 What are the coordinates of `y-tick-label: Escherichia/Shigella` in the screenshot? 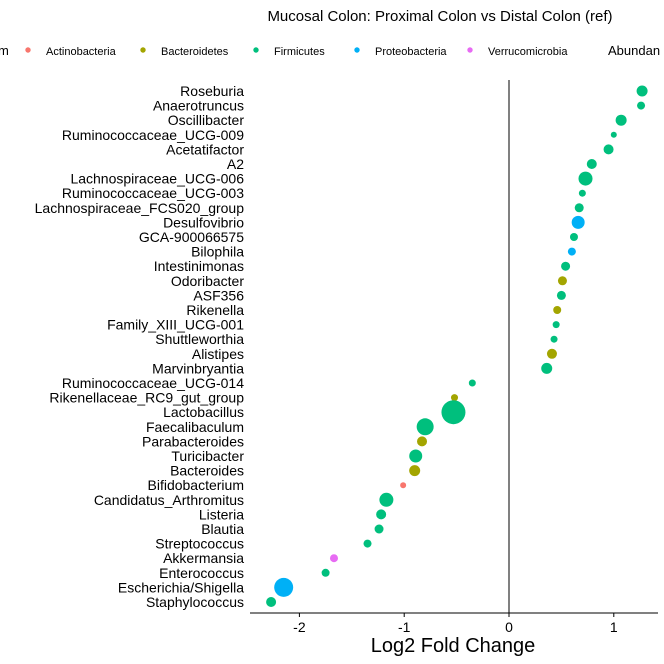 It's located at (181, 587).